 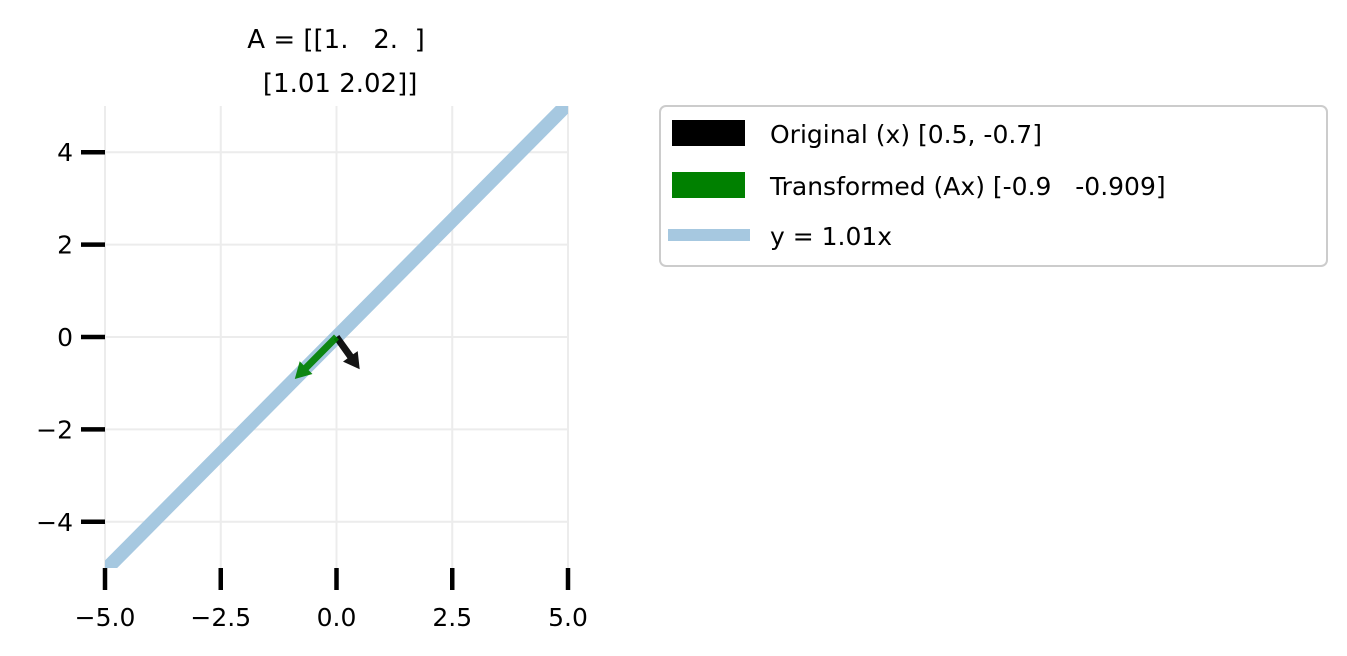 What do you see at coordinates (65, 245) in the screenshot?
I see `y-tick-label: 2` at bounding box center [65, 245].